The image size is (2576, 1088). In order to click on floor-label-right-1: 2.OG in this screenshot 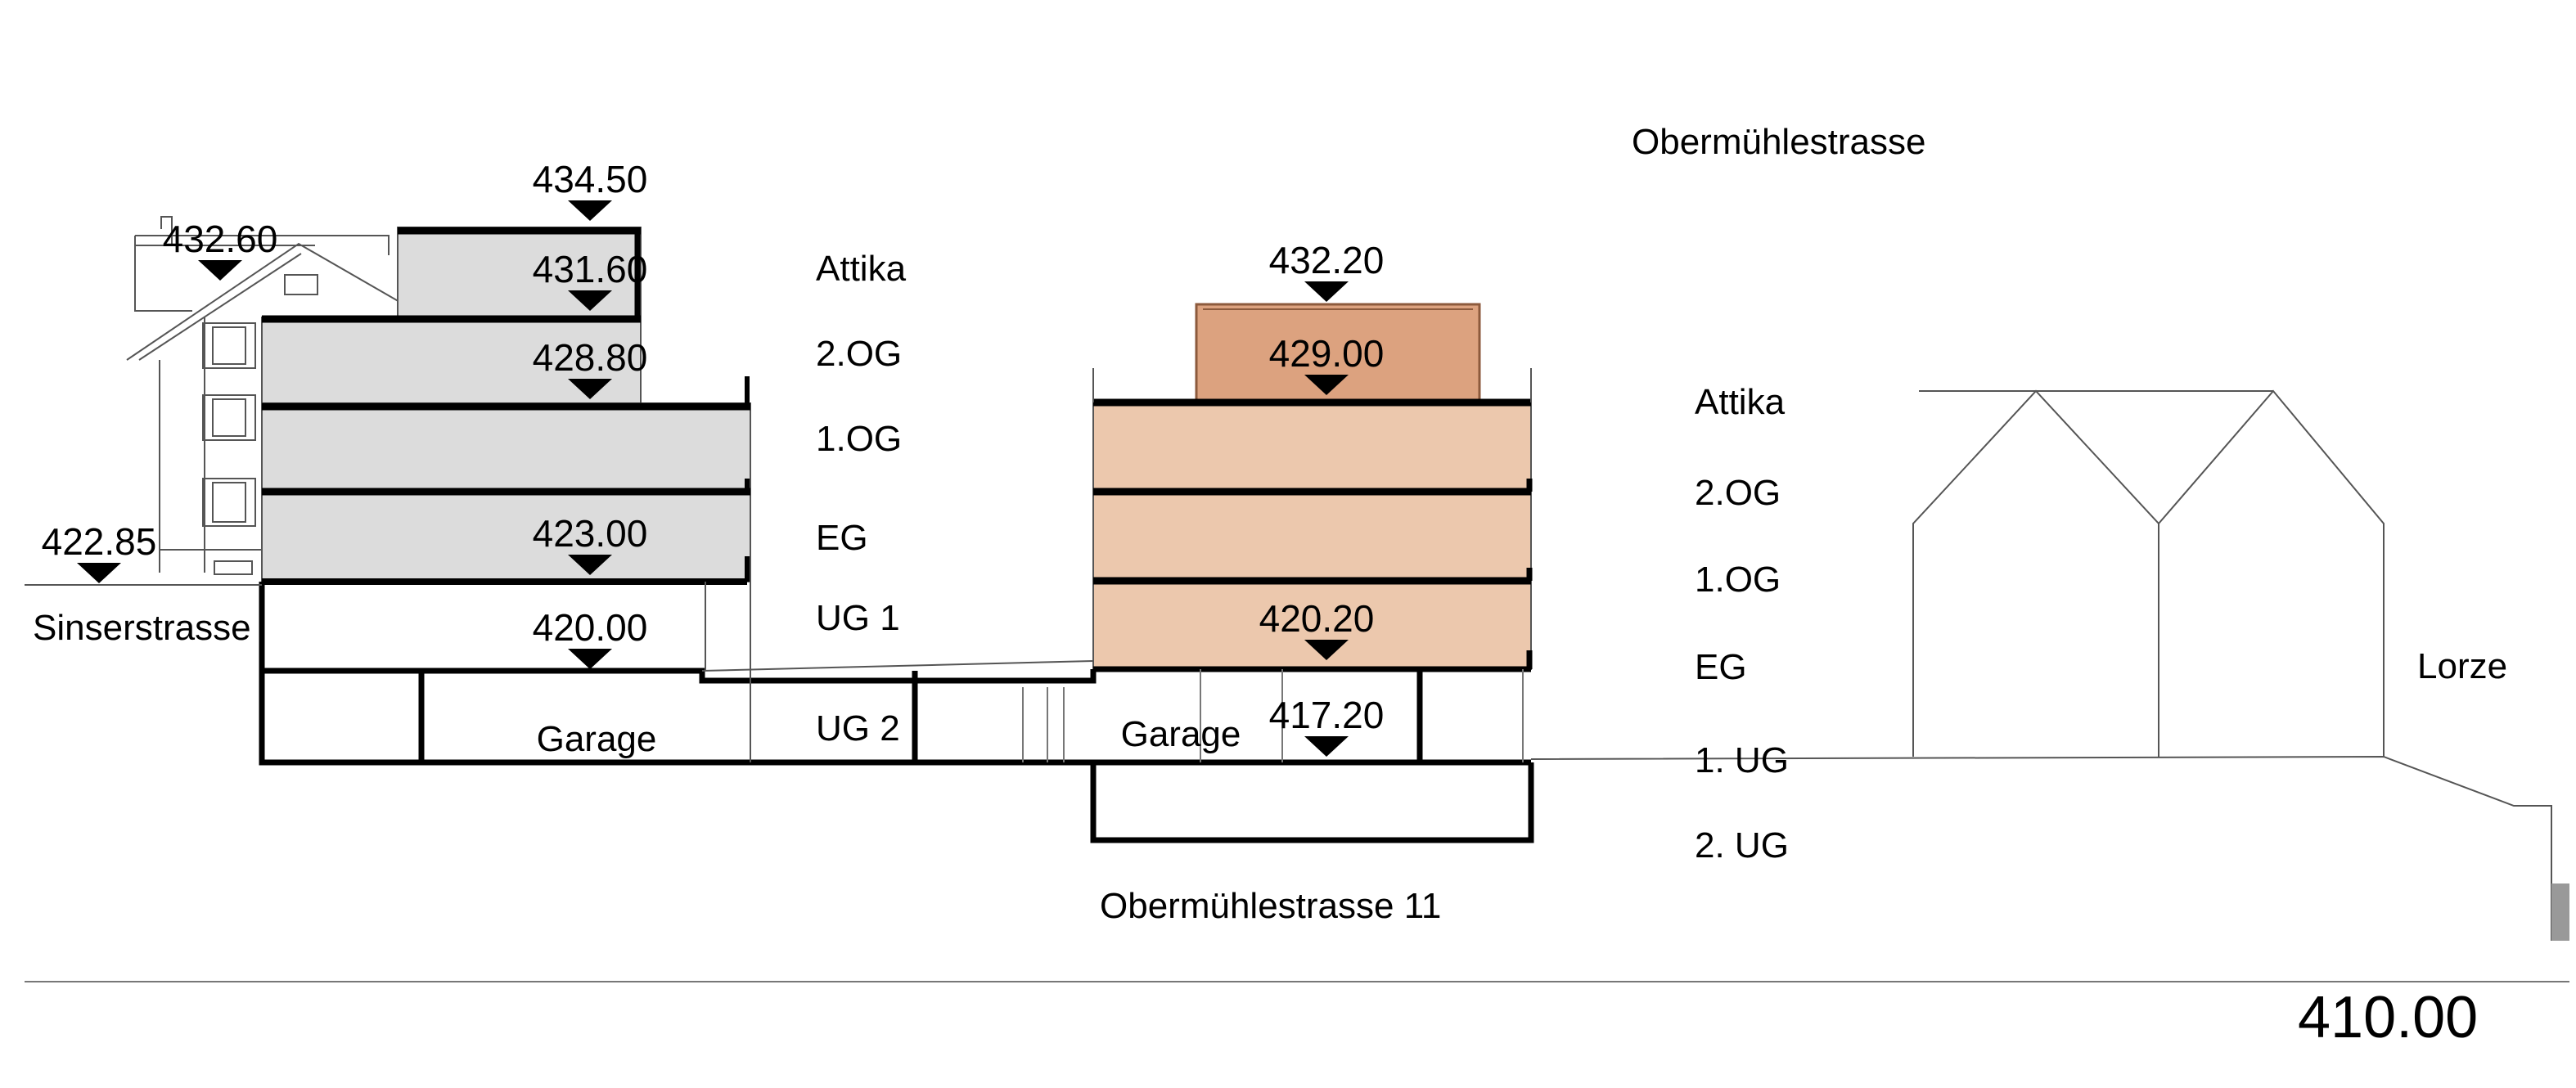, I will do `click(1738, 493)`.